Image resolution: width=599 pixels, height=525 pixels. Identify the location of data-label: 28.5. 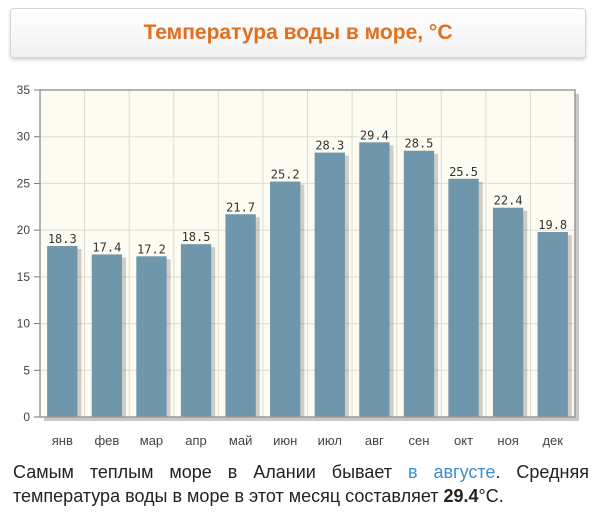
(419, 144).